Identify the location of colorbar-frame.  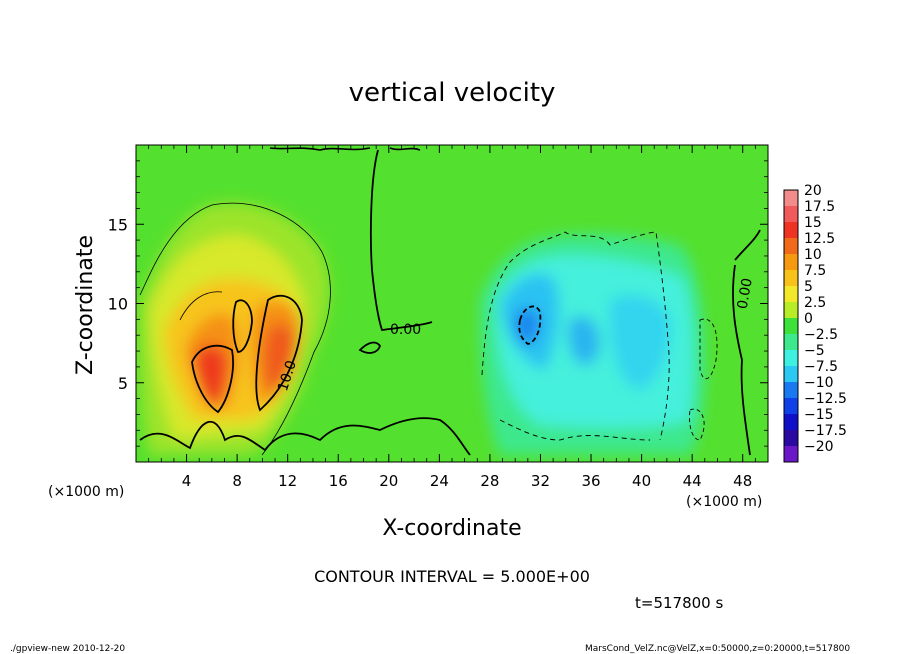
(791, 326).